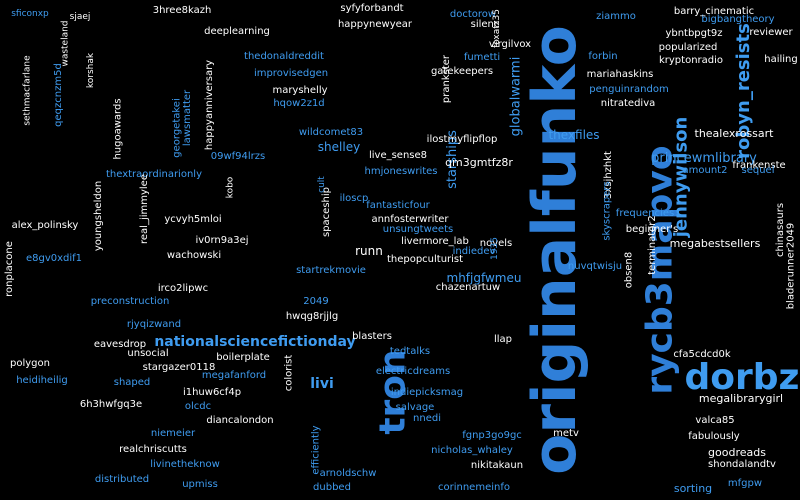 The height and width of the screenshot is (500, 800). Describe the element at coordinates (98, 216) in the screenshot. I see `word-youngsheldon: youngsheldon` at that location.